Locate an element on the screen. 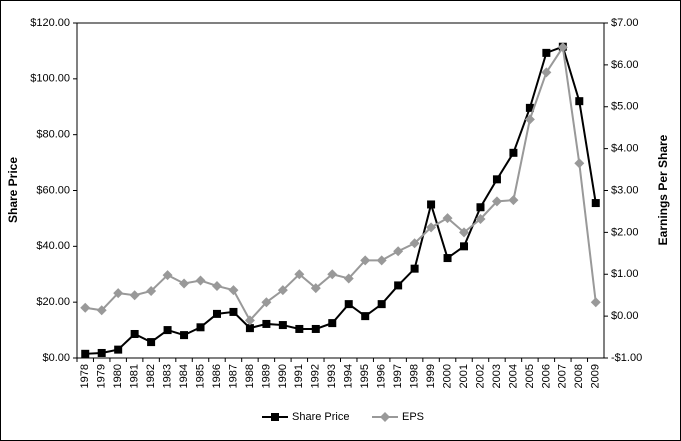  y2-tick-label: $3.00 is located at coordinates (625, 190).